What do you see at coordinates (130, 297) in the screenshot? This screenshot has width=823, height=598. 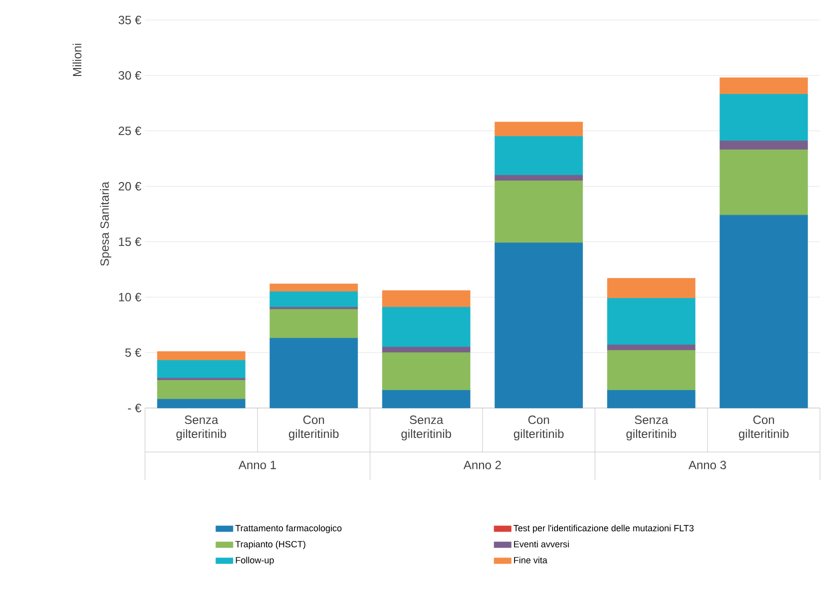 I see `y-tick-label: 10 €` at bounding box center [130, 297].